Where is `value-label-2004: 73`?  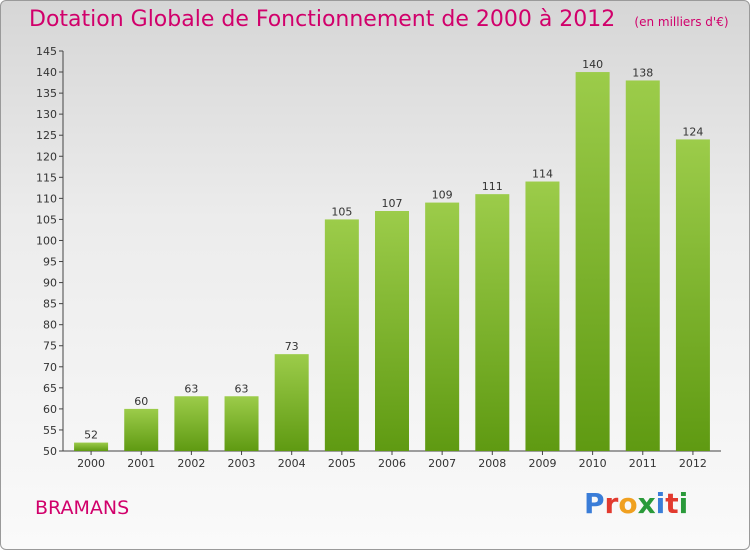
value-label-2004: 73 is located at coordinates (292, 346).